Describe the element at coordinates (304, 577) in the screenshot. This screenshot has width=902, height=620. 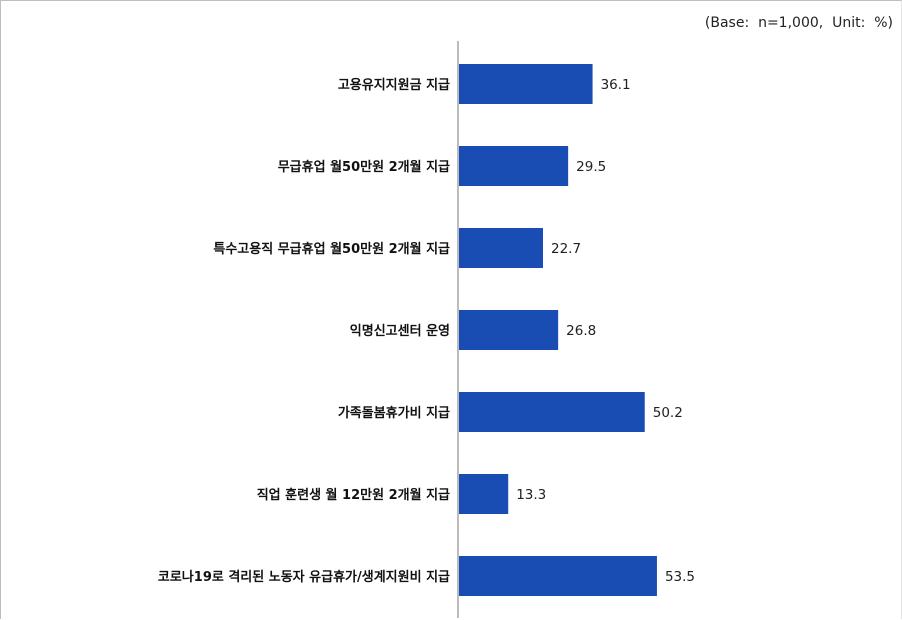
I see `category-label-6: 코로나19로 격리된 노동자 유급휴가/생계지원비 지급` at that location.